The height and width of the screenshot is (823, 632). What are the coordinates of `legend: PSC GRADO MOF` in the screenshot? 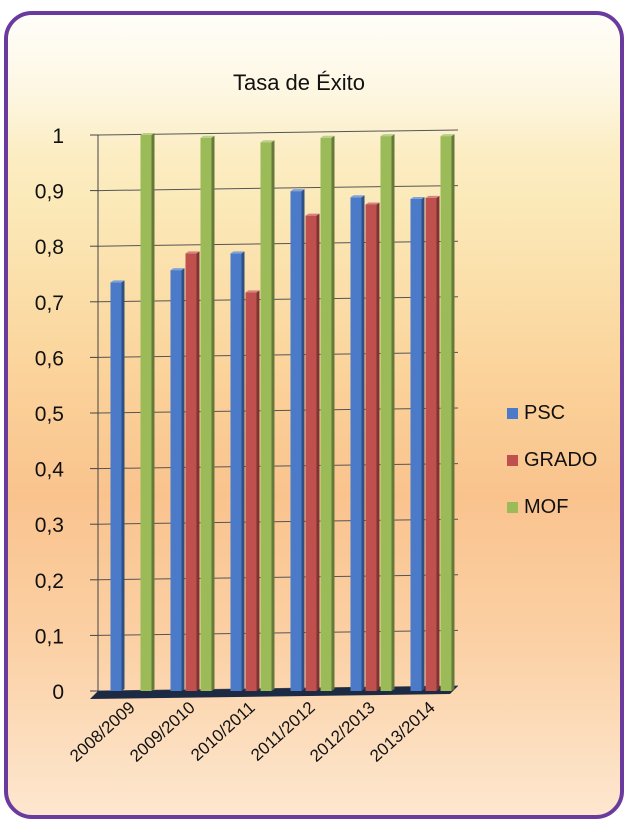 It's located at (552, 460).